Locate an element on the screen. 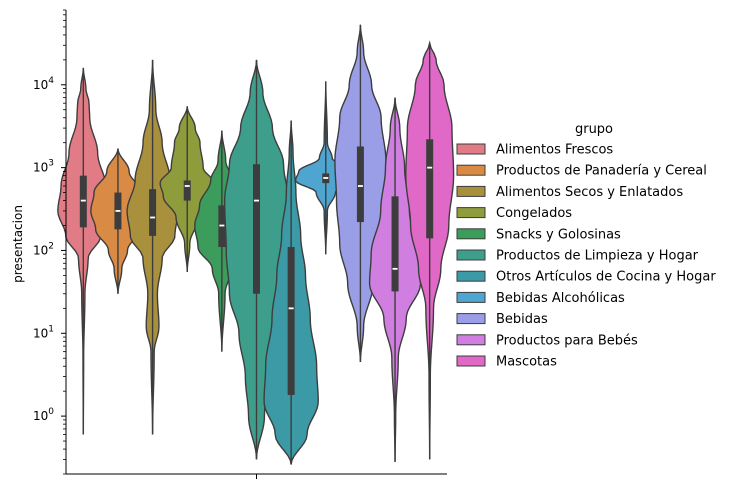 The image size is (743, 490). legend-item: Bebidas is located at coordinates (502, 319).